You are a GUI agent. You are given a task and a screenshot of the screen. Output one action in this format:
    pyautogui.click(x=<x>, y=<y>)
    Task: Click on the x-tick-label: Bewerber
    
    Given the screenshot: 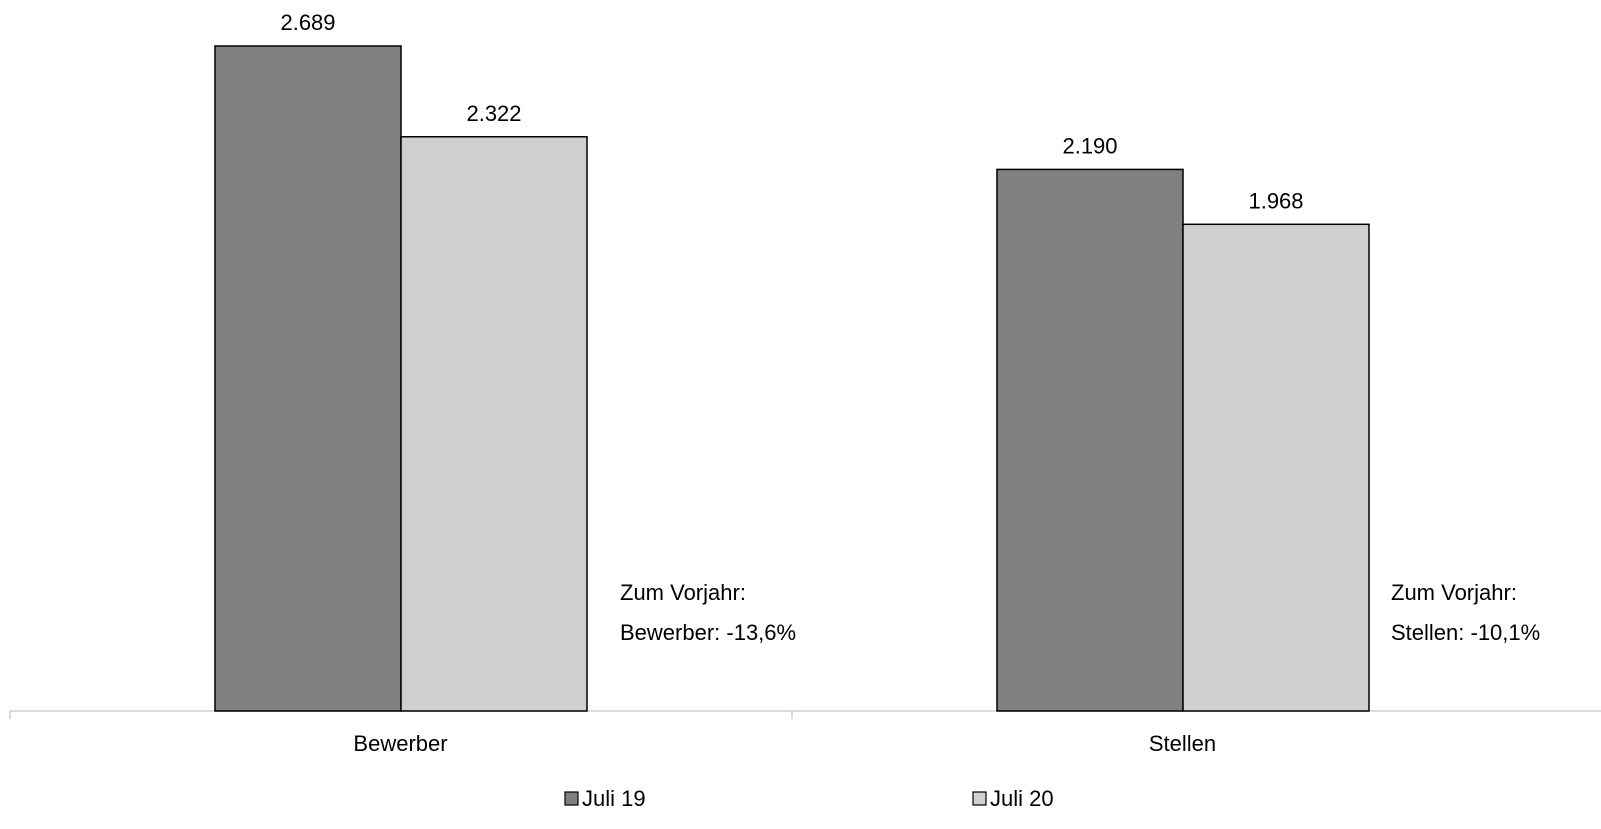 What is the action you would take?
    pyautogui.click(x=400, y=743)
    